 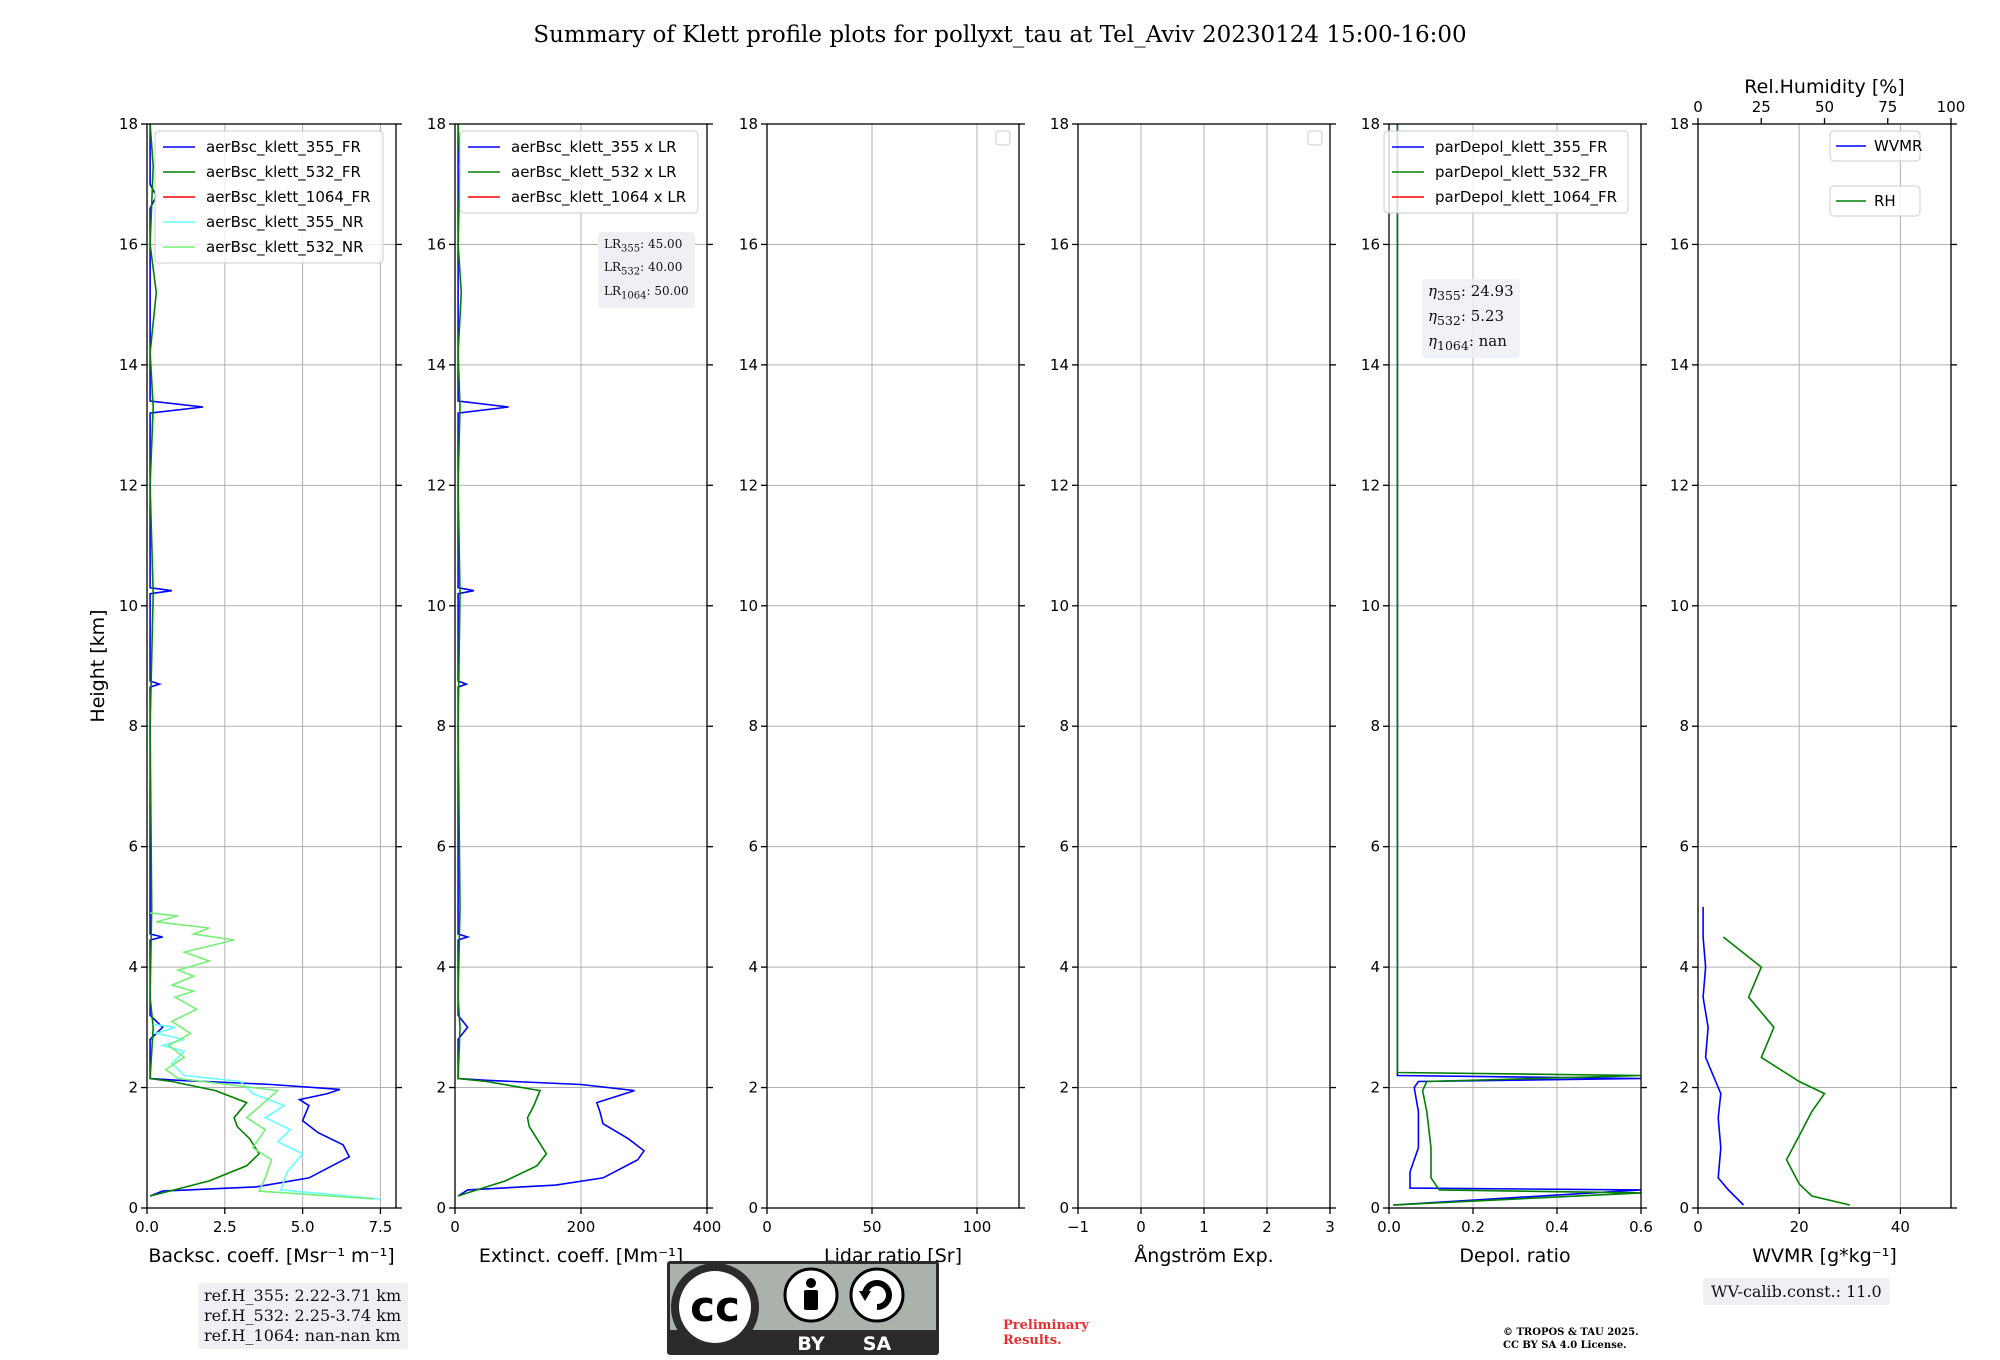 I want to click on legend-label: aerBsc_klett_355_FR, so click(x=283, y=147).